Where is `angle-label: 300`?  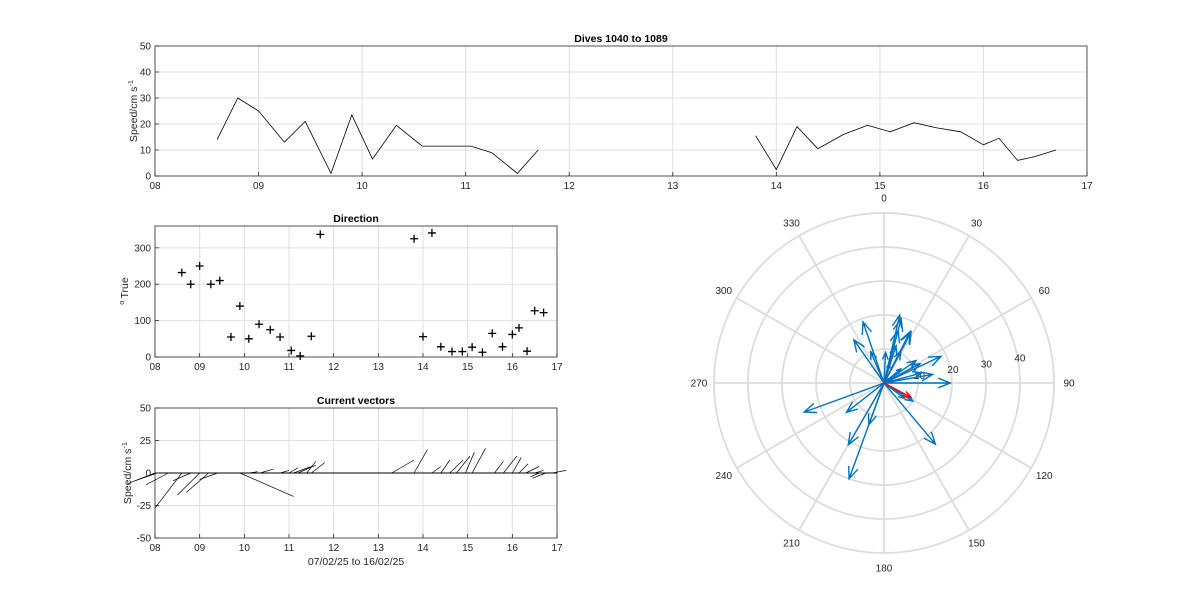 angle-label: 300 is located at coordinates (723, 291).